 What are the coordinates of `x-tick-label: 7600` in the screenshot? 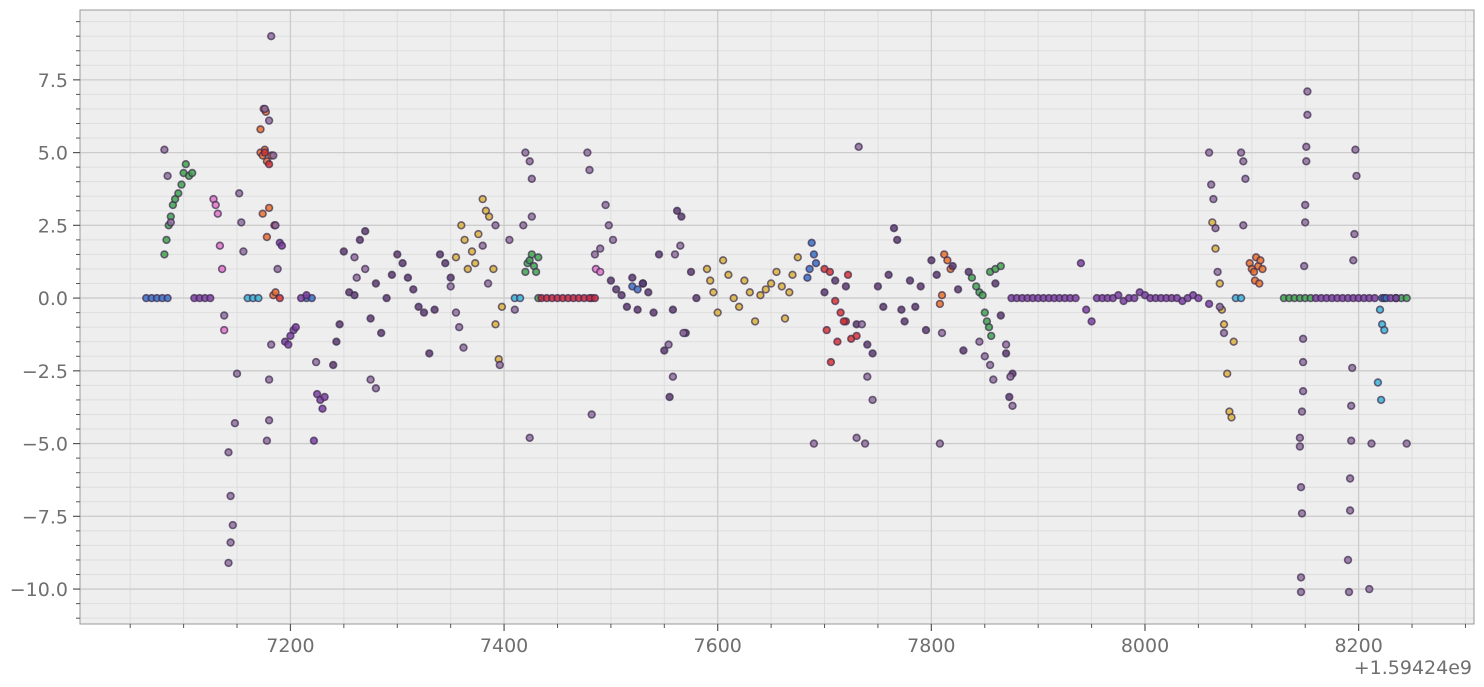 It's located at (718, 646).